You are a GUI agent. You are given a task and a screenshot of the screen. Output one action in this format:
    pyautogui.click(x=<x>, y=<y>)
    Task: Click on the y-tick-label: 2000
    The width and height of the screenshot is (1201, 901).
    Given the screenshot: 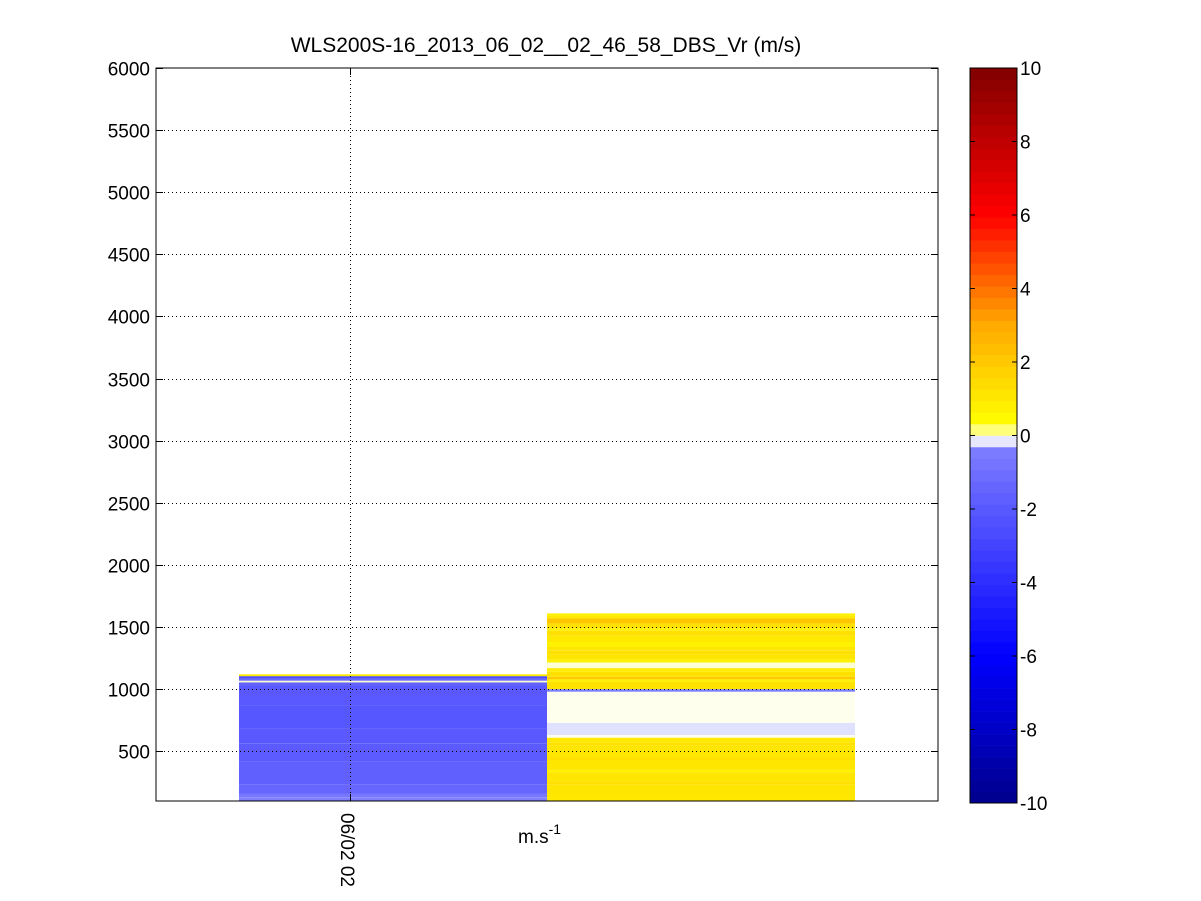 What is the action you would take?
    pyautogui.click(x=129, y=567)
    